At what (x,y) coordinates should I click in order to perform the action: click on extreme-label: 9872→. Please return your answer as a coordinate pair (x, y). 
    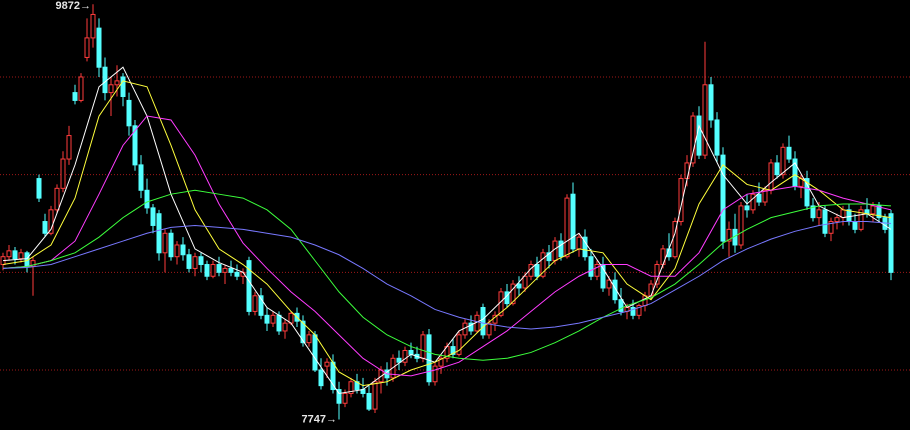
    Looking at the image, I should click on (73, 6).